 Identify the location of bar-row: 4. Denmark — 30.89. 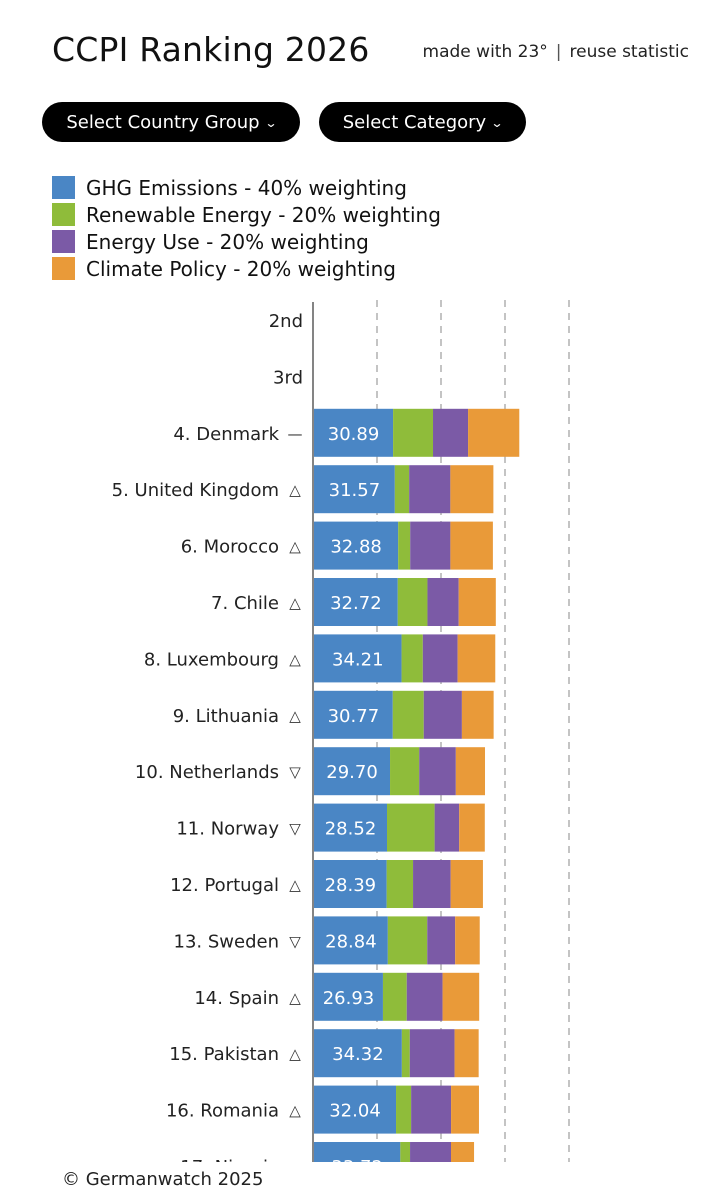
(346, 432).